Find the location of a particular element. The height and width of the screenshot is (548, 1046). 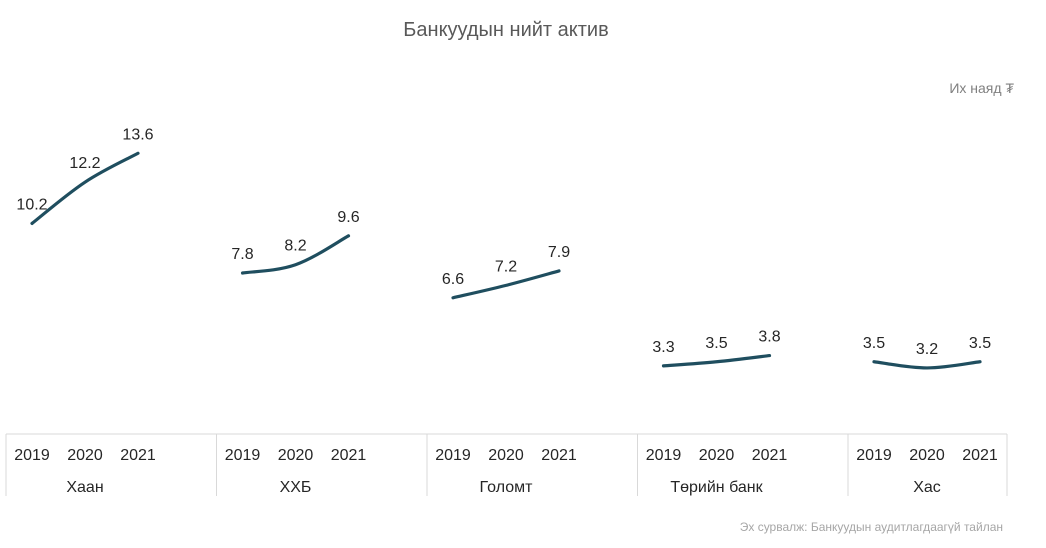

data-label: 10.2 is located at coordinates (31, 204).